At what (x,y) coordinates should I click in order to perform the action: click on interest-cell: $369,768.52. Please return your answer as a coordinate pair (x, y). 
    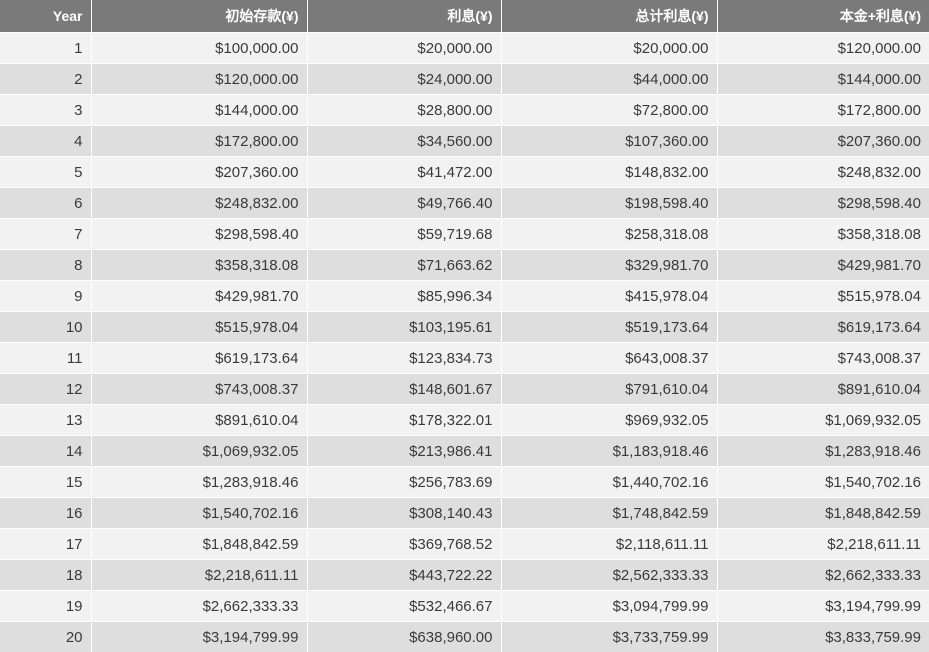
    Looking at the image, I should click on (404, 544).